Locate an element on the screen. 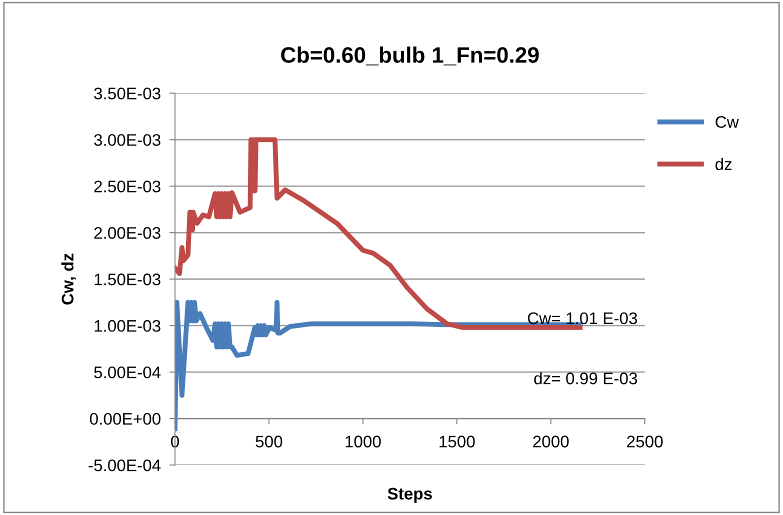 The image size is (783, 515). y-tick-label: 2.00E-03 is located at coordinates (127, 233).